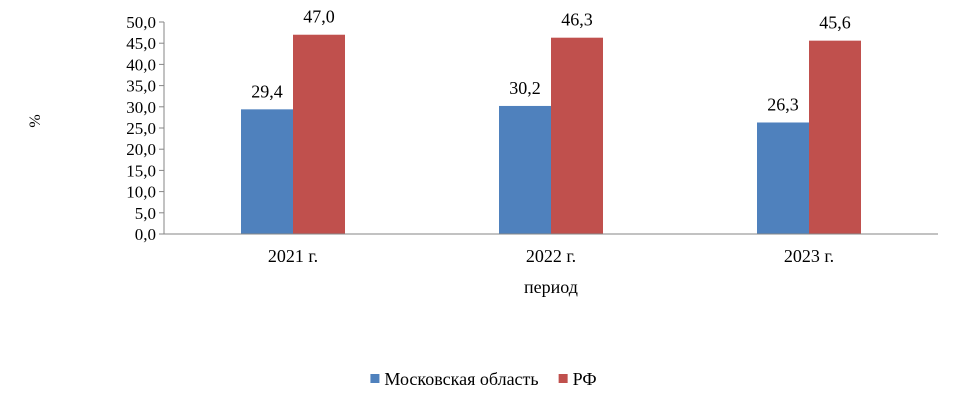  Describe the element at coordinates (525, 88) in the screenshot. I see `data-label: 30,2` at that location.